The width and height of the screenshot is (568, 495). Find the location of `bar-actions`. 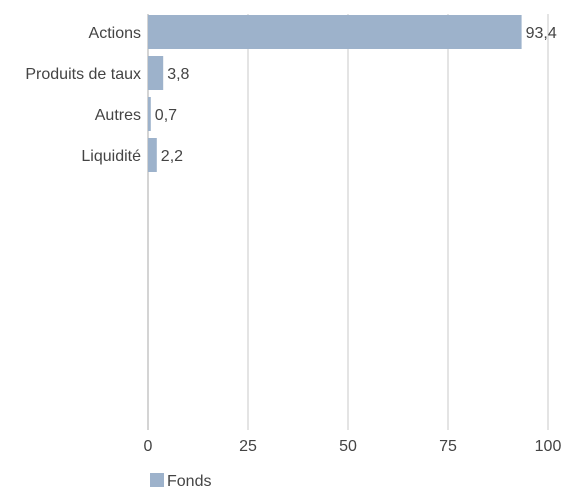

bar-actions is located at coordinates (335, 32).